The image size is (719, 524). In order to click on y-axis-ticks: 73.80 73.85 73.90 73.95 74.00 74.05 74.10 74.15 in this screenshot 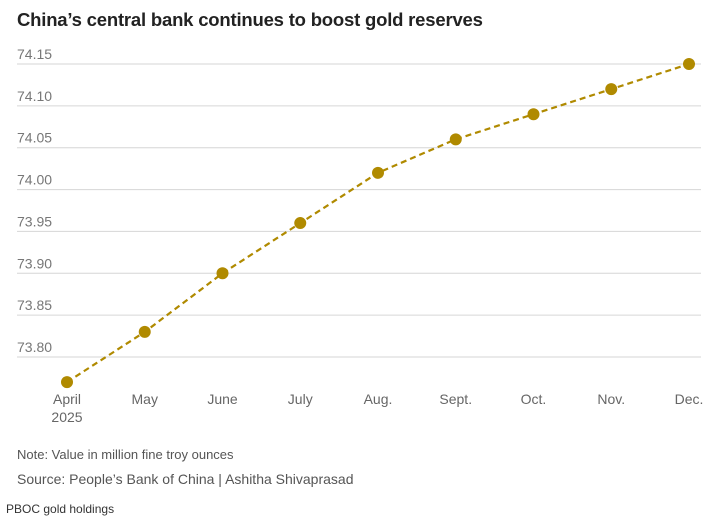, I will do `click(34, 200)`.